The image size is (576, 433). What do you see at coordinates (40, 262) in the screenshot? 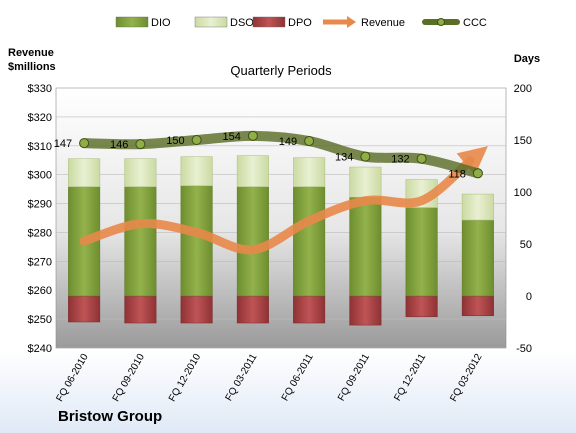
I see `left-tick-label: $270` at bounding box center [40, 262].